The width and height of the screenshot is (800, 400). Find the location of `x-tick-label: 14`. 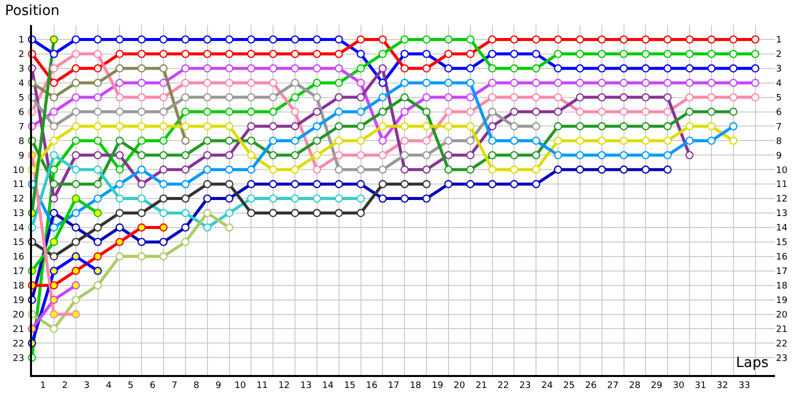

x-tick-label: 14 is located at coordinates (328, 385).